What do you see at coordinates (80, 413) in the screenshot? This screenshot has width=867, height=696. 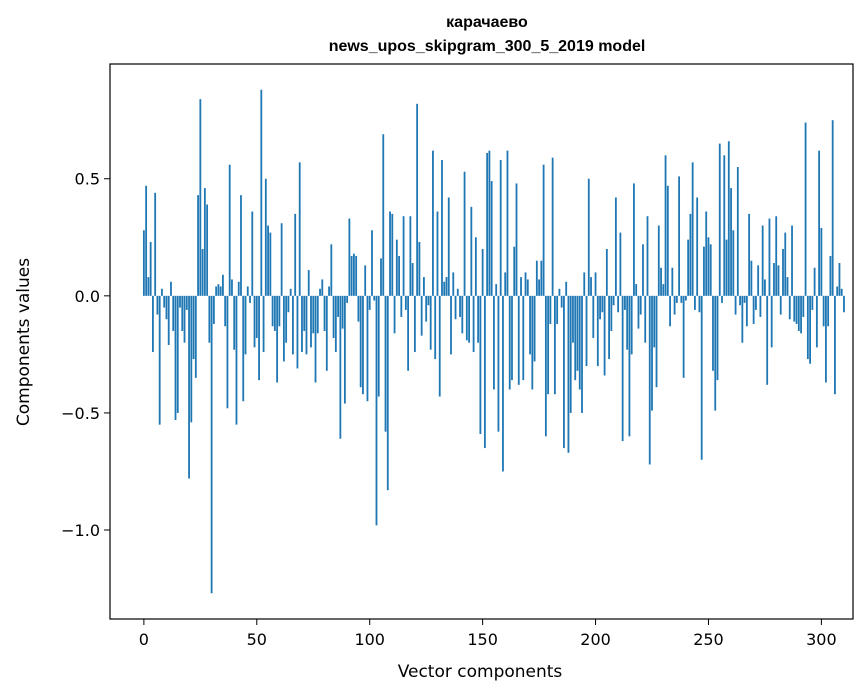 I see `y-tick-label: −0.5` at bounding box center [80, 413].